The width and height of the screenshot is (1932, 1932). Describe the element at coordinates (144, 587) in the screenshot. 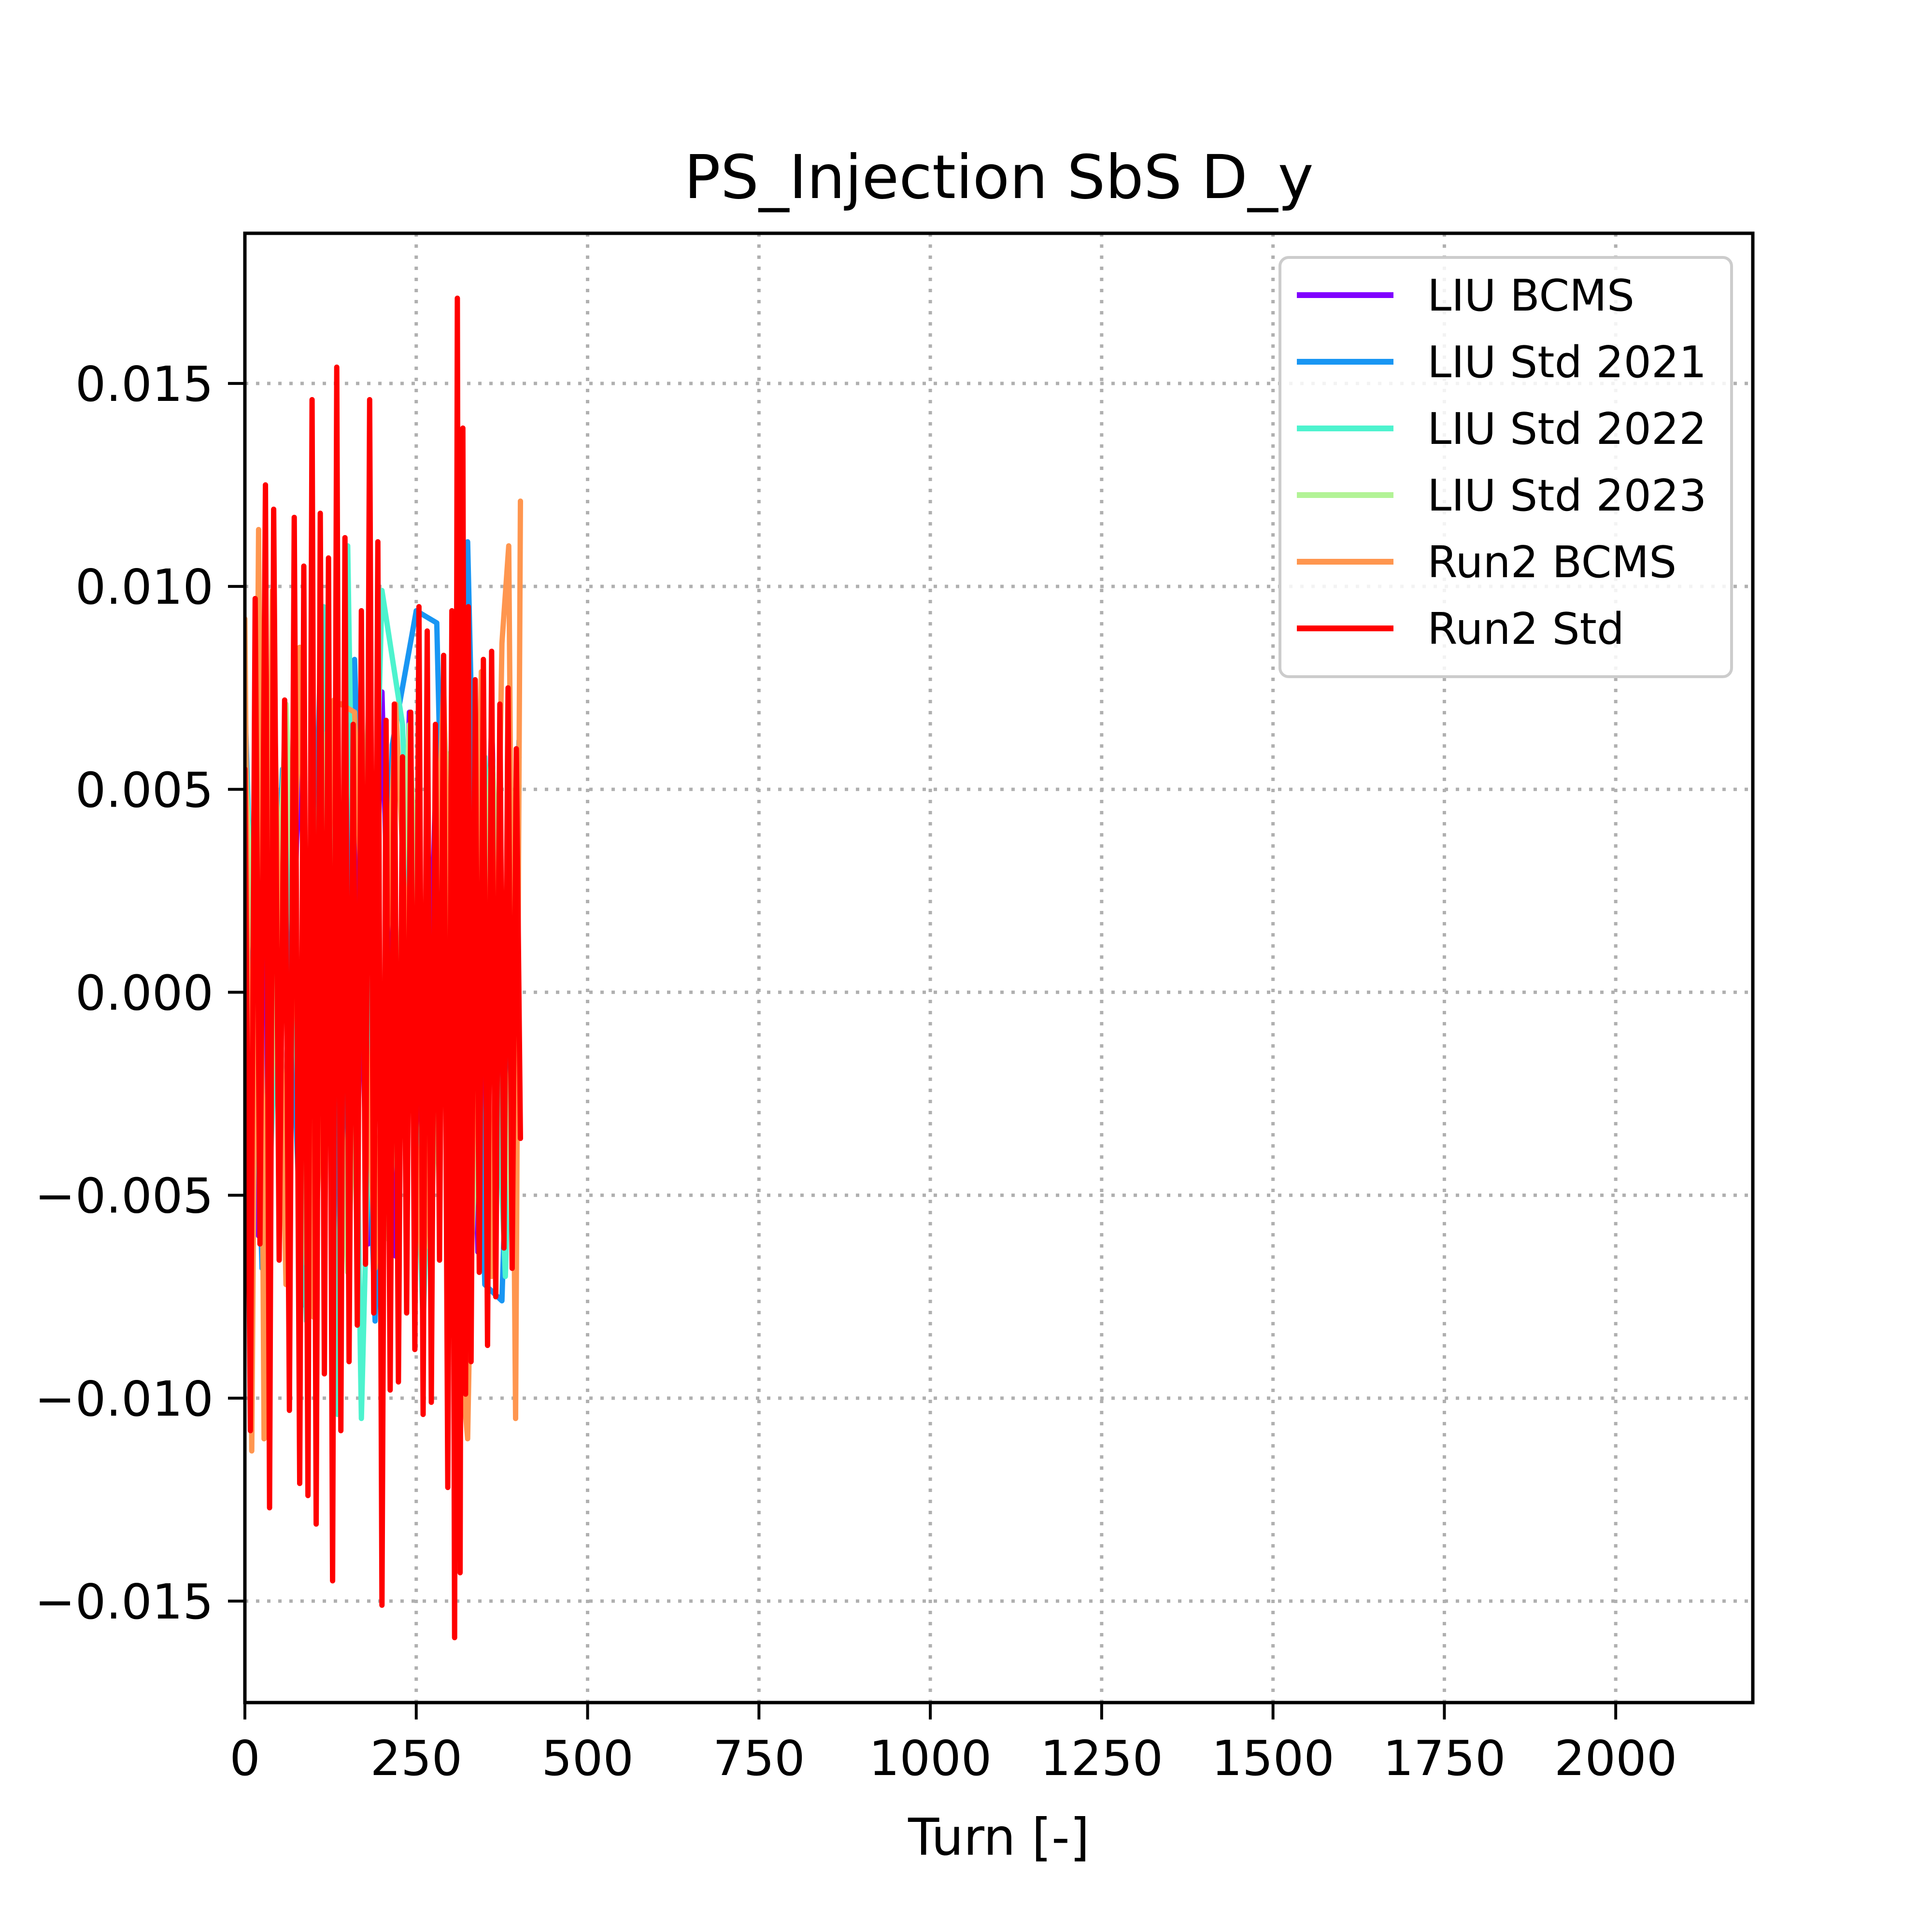

I see `y-tick-label: 0.010` at that location.